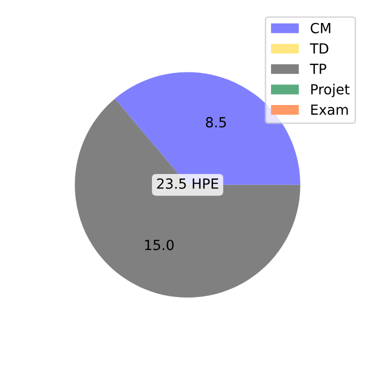  I want to click on data-label: 15.0, so click(159, 245).